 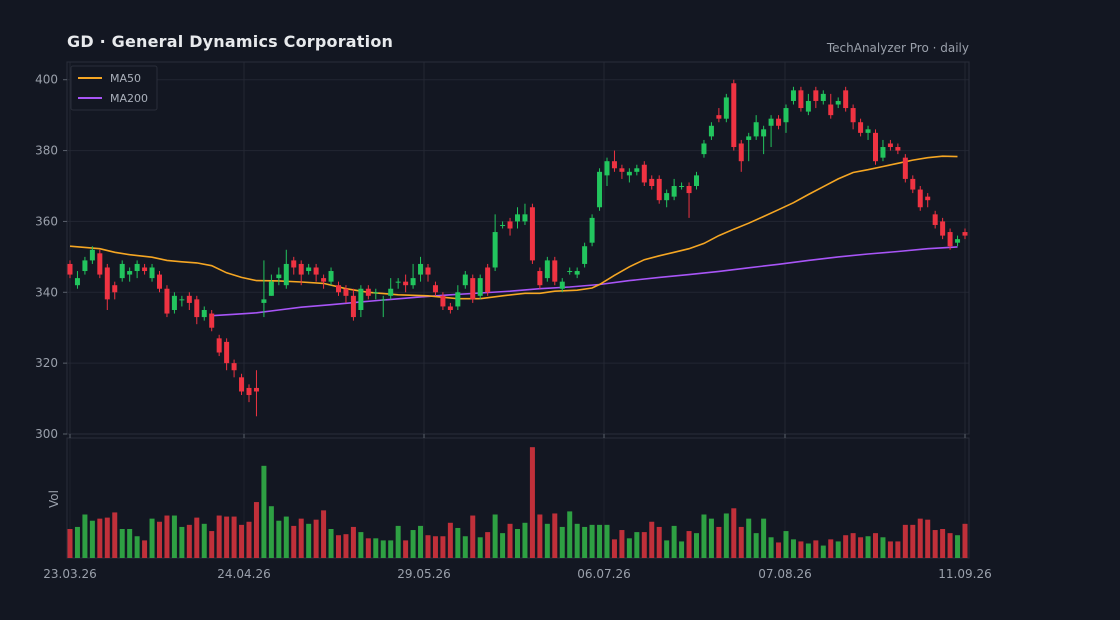 What do you see at coordinates (46, 151) in the screenshot?
I see `y-tick-label: 380` at bounding box center [46, 151].